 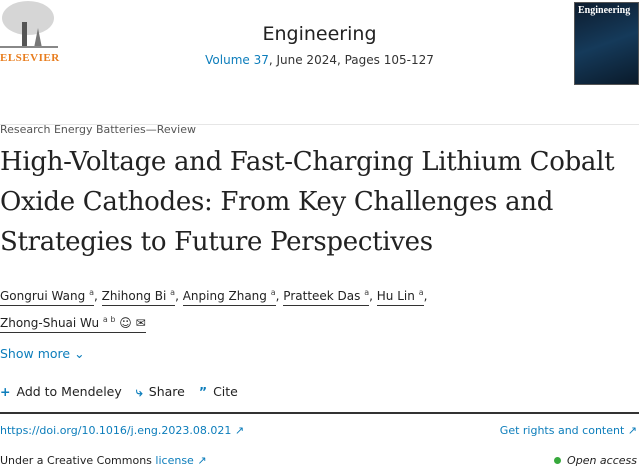 I want to click on volume-info: Volume 37, June 2024, Pages 105-127, so click(x=319, y=60).